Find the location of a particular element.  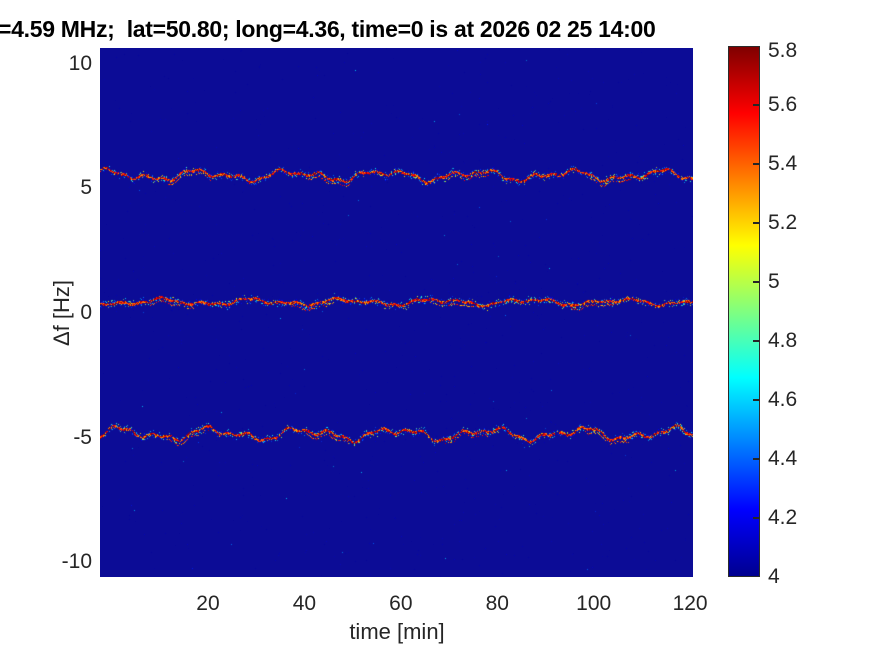

colorbar-tick-label: 5.2 is located at coordinates (783, 222).